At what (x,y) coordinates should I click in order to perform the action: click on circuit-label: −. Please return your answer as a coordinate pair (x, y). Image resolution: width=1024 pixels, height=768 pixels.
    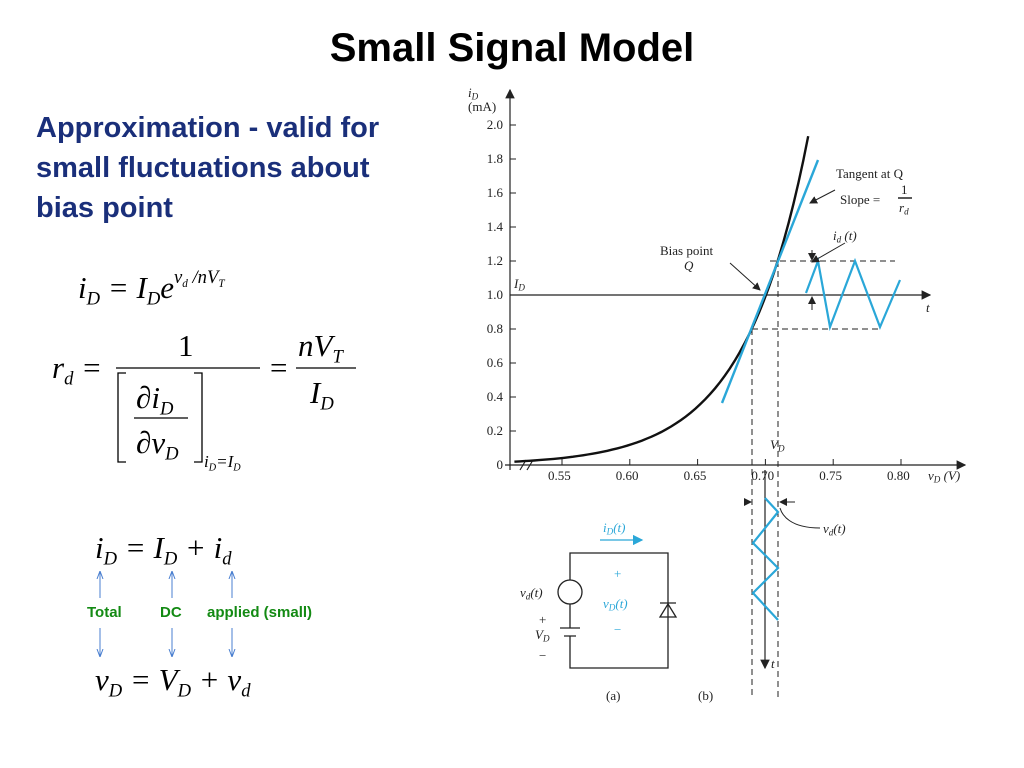
    Looking at the image, I should click on (543, 655).